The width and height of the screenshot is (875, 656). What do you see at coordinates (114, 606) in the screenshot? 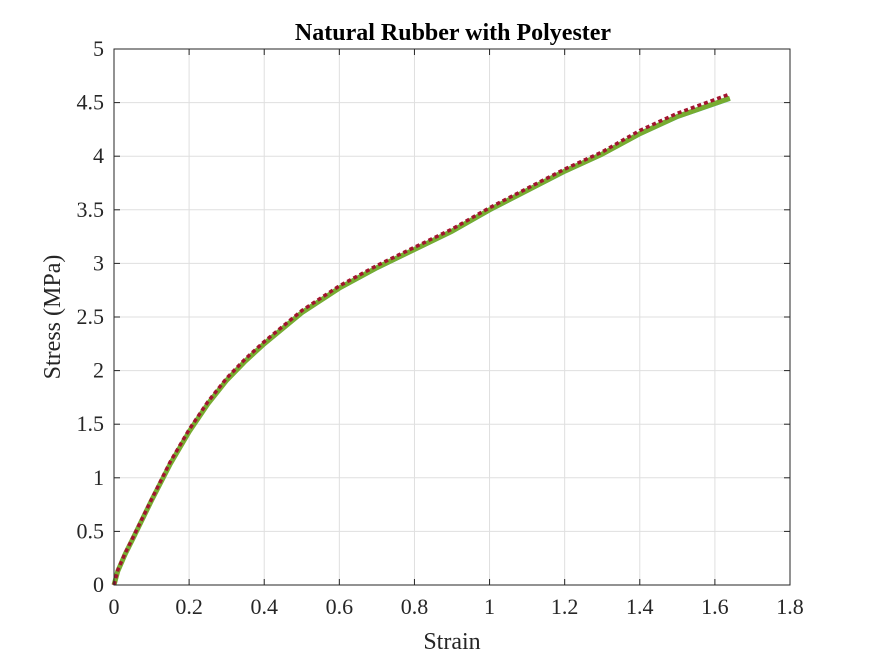
I see `x-tick-label: 0` at bounding box center [114, 606].